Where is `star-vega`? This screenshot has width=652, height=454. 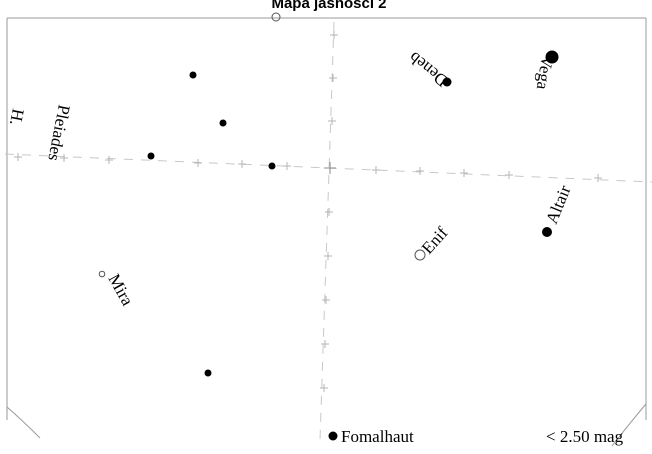 star-vega is located at coordinates (552, 57).